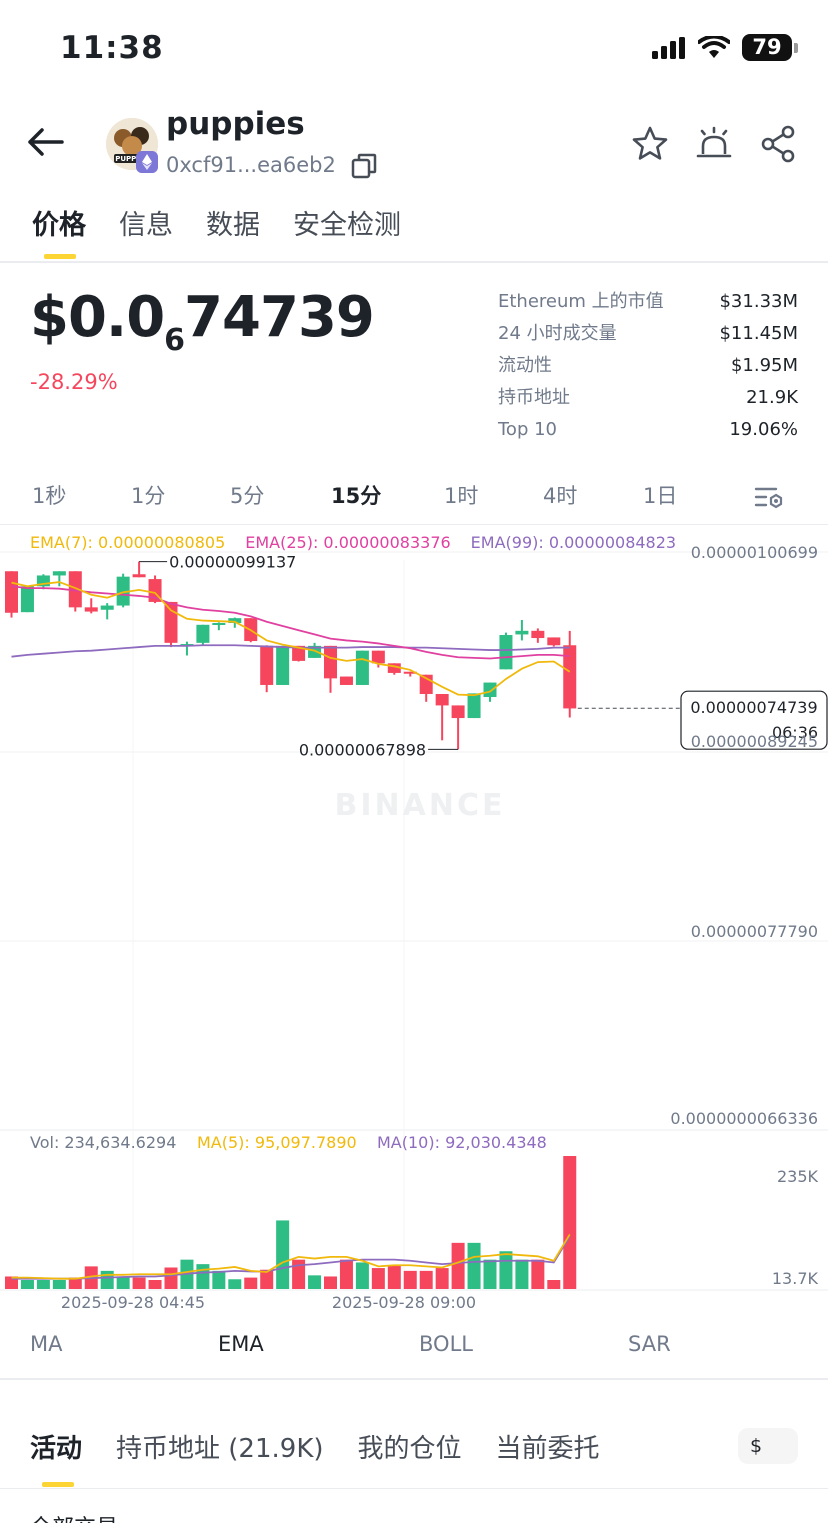  I want to click on tab-security: 安全检测, so click(347, 225).